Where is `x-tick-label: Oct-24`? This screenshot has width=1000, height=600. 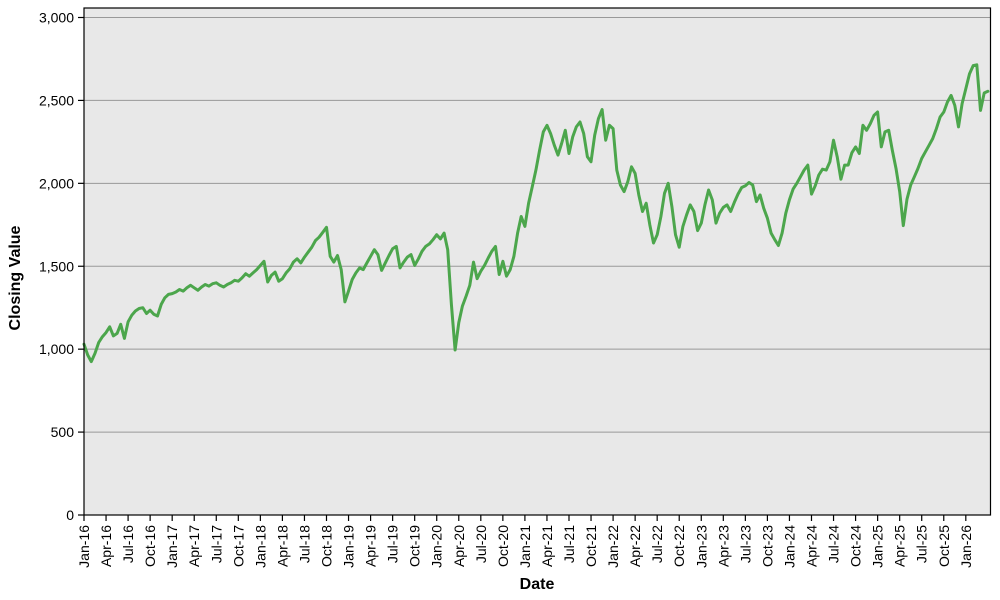
x-tick-label: Oct-24 is located at coordinates (856, 546).